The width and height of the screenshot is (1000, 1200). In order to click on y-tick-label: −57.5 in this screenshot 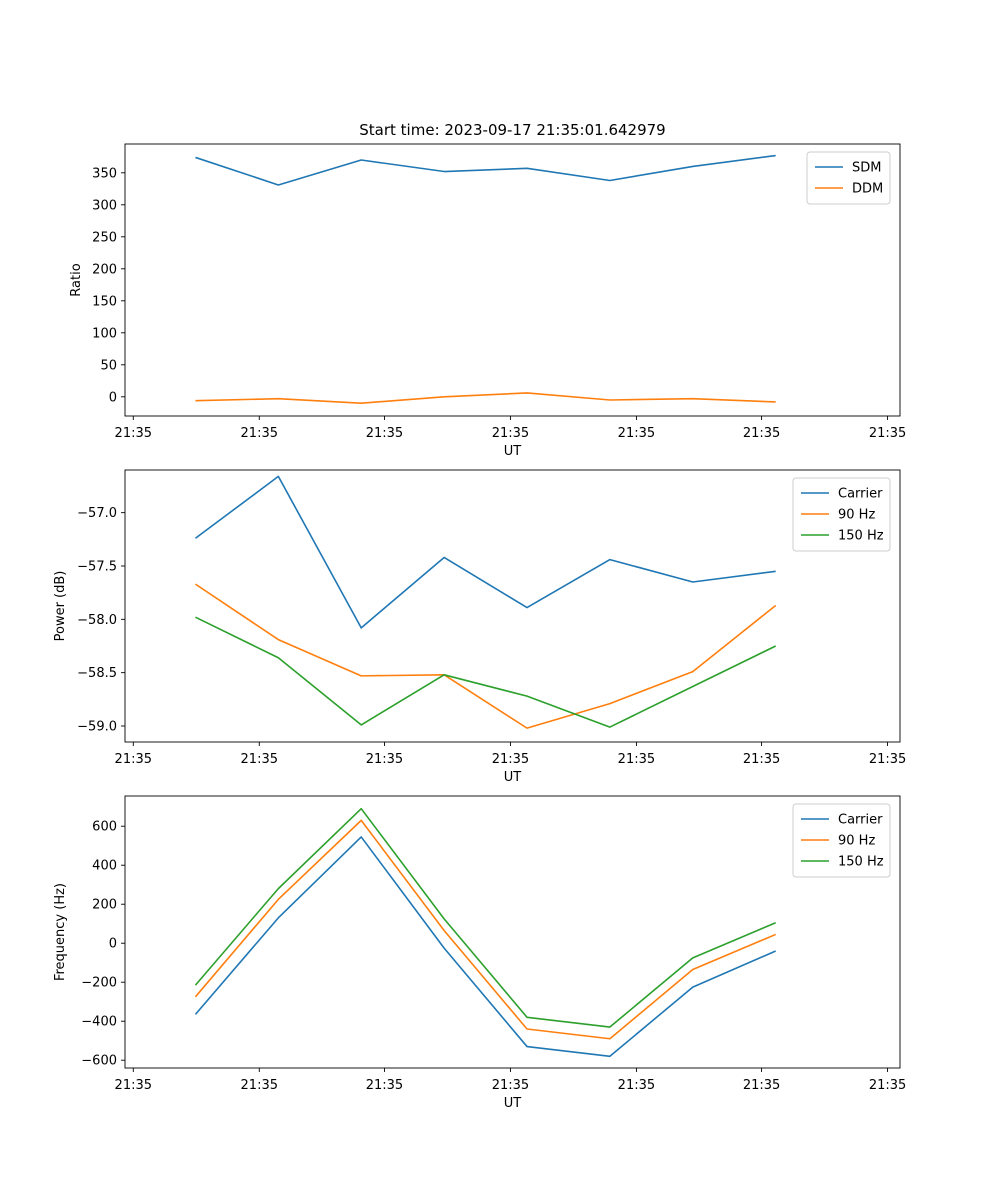, I will do `click(97, 567)`.